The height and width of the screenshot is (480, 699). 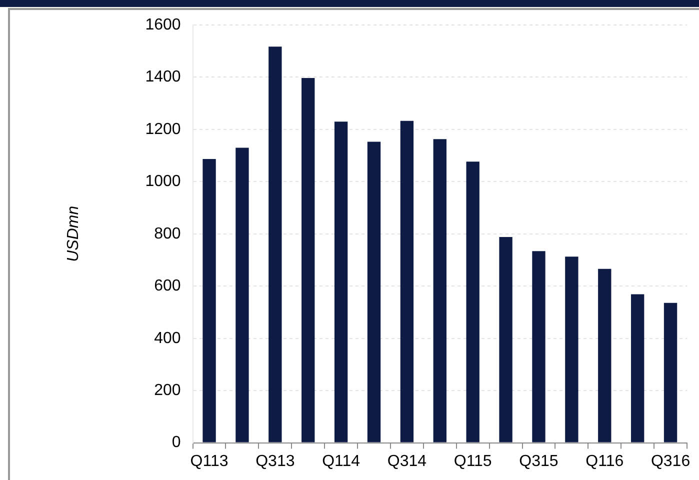 I want to click on x-tick-label: Q116, so click(x=605, y=461).